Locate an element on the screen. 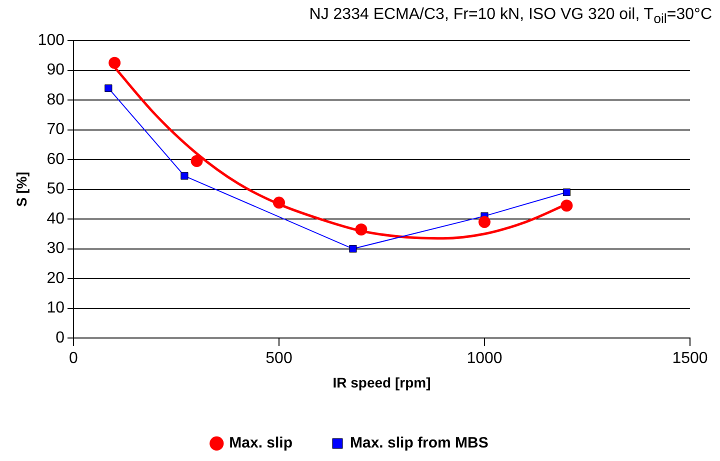  y-tick-label: 60 is located at coordinates (55, 159).